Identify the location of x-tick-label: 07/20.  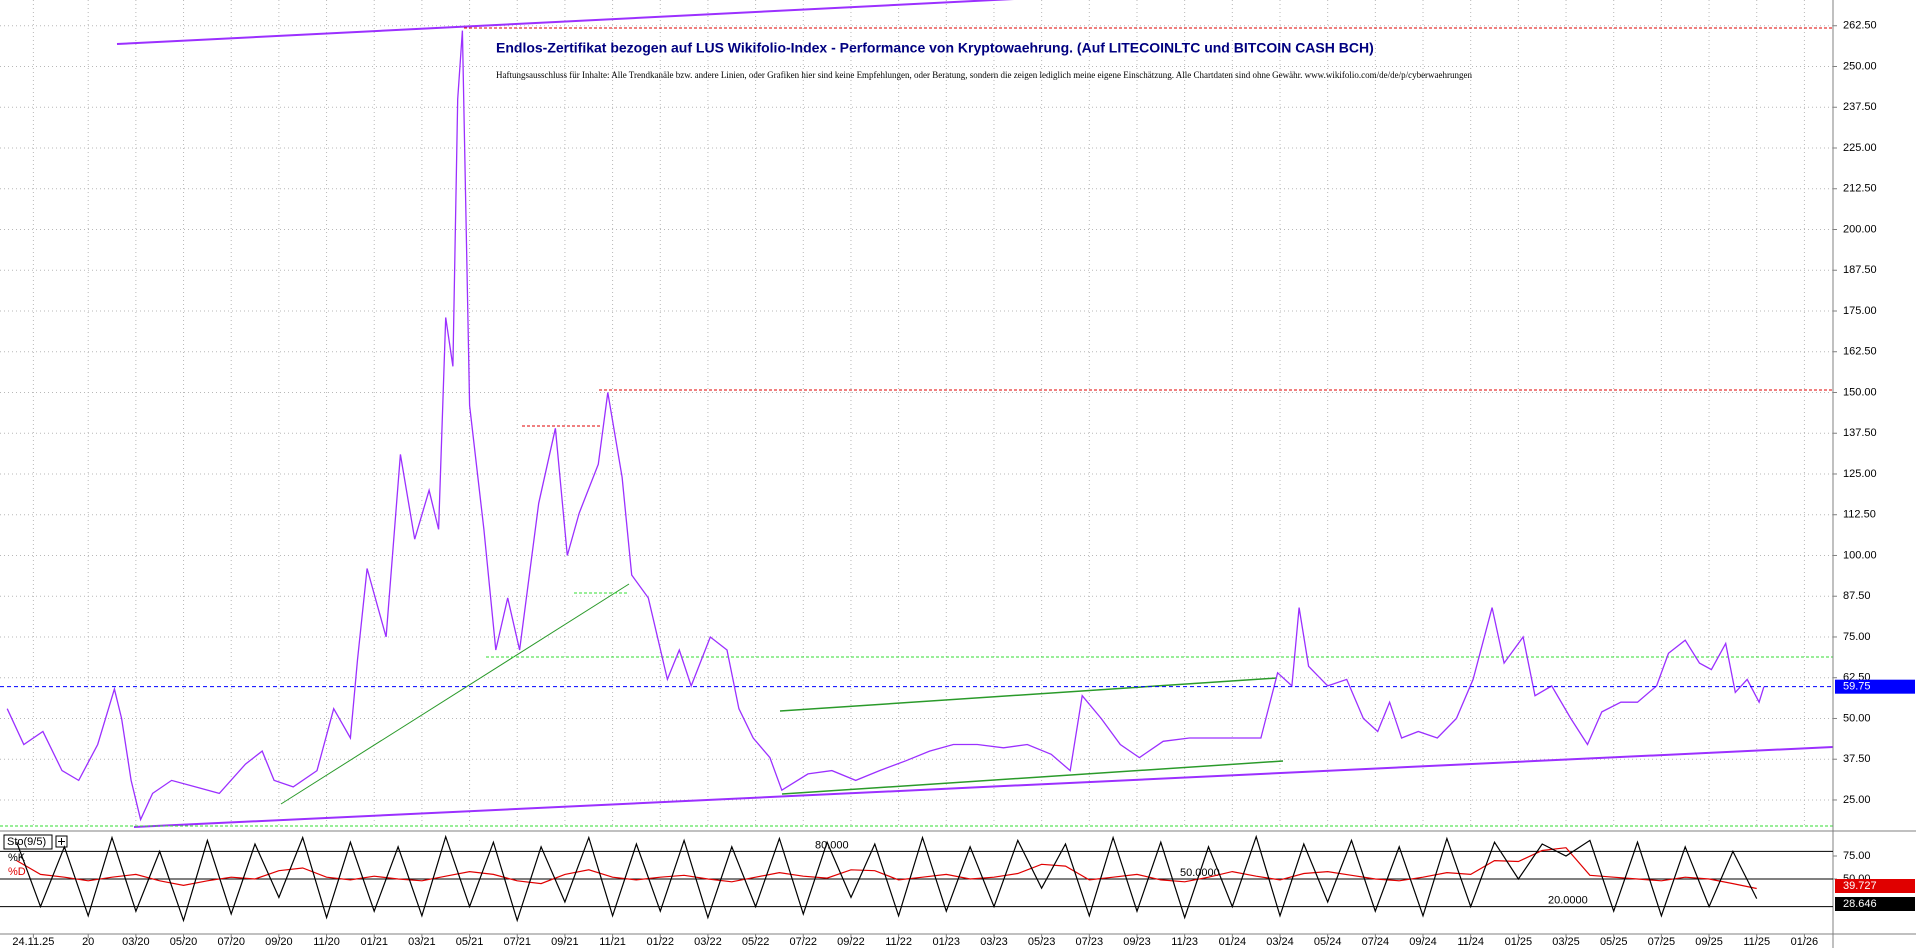
(231, 942).